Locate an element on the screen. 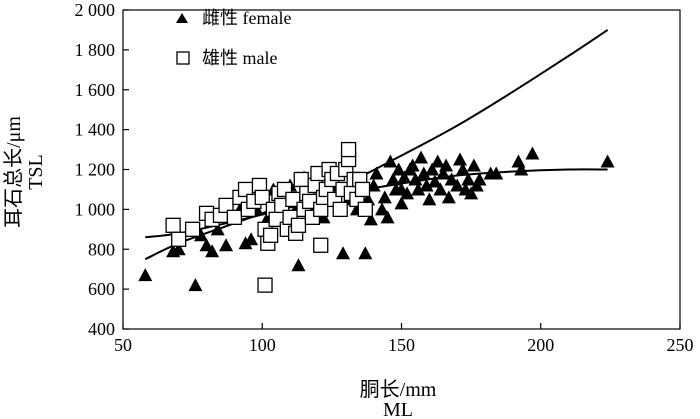 Image resolution: width=700 pixels, height=419 pixels. female-fitted-curve is located at coordinates (376, 203).